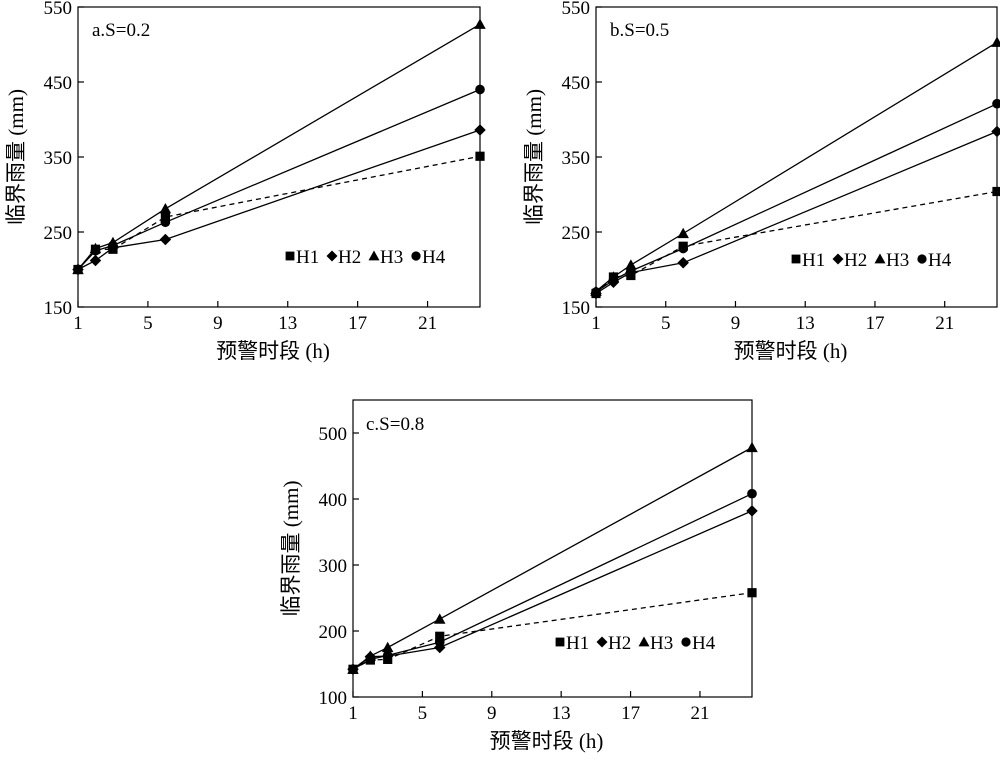 The height and width of the screenshot is (761, 1000). What do you see at coordinates (395, 424) in the screenshot?
I see `panel-label: c.S=0.8` at bounding box center [395, 424].